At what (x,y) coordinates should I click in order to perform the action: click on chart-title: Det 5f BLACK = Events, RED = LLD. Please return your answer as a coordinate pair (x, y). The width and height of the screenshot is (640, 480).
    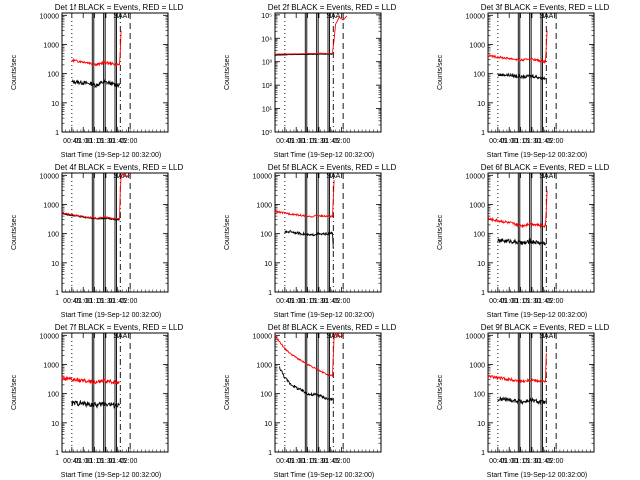
    Looking at the image, I should click on (332, 167).